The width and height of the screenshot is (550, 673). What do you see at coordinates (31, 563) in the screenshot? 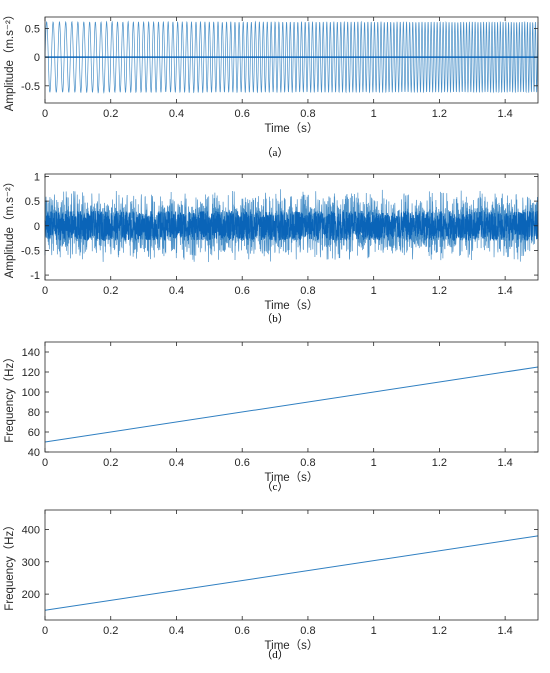
I see `y-tick-label: 300` at bounding box center [31, 563].